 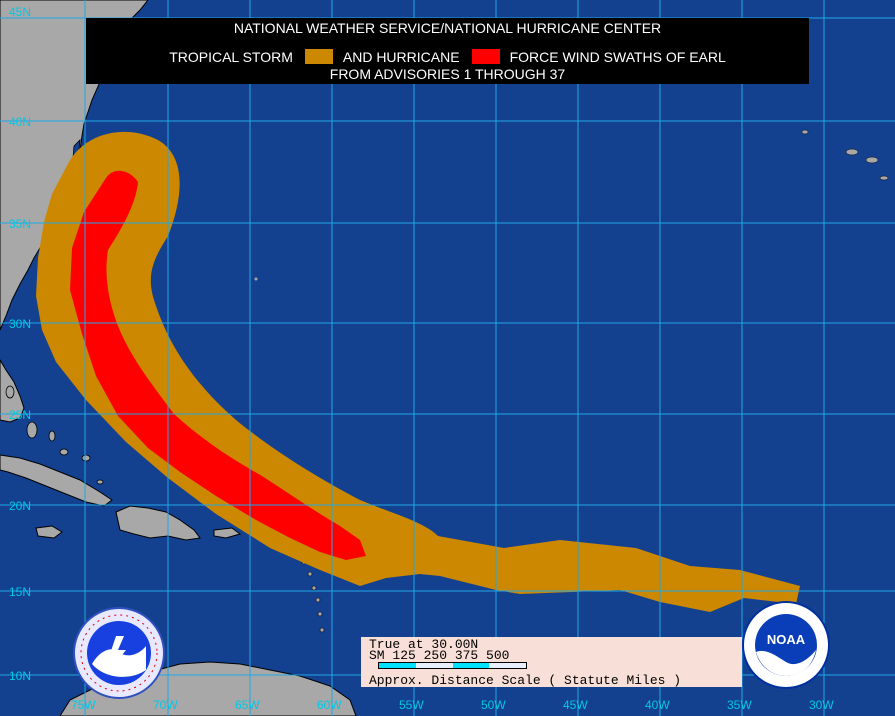 I want to click on lon-label: 50W, so click(x=493, y=705).